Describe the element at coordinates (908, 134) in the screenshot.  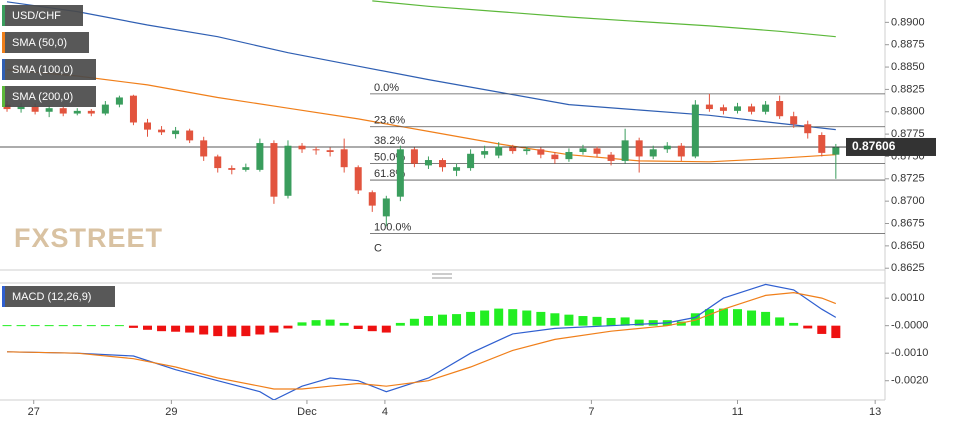
I see `y-tick-label: 0.8775` at that location.